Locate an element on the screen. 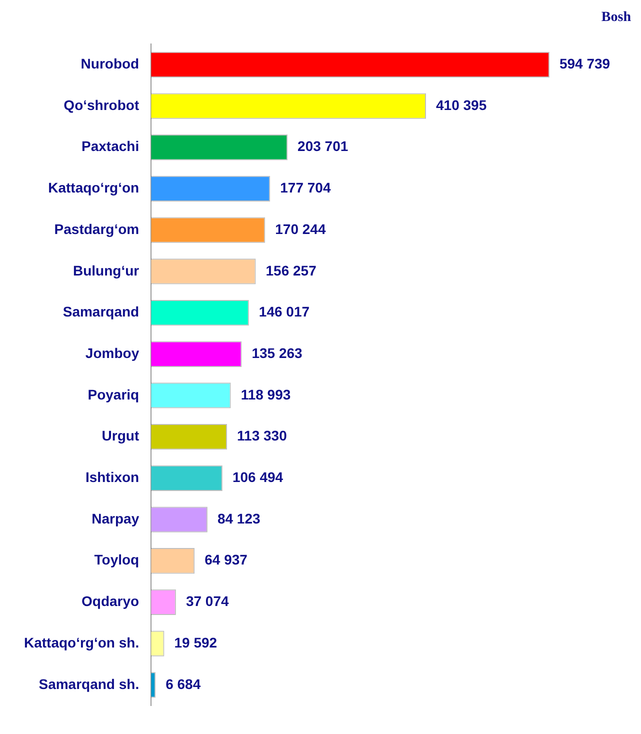  data-label: 177 704 is located at coordinates (305, 188).